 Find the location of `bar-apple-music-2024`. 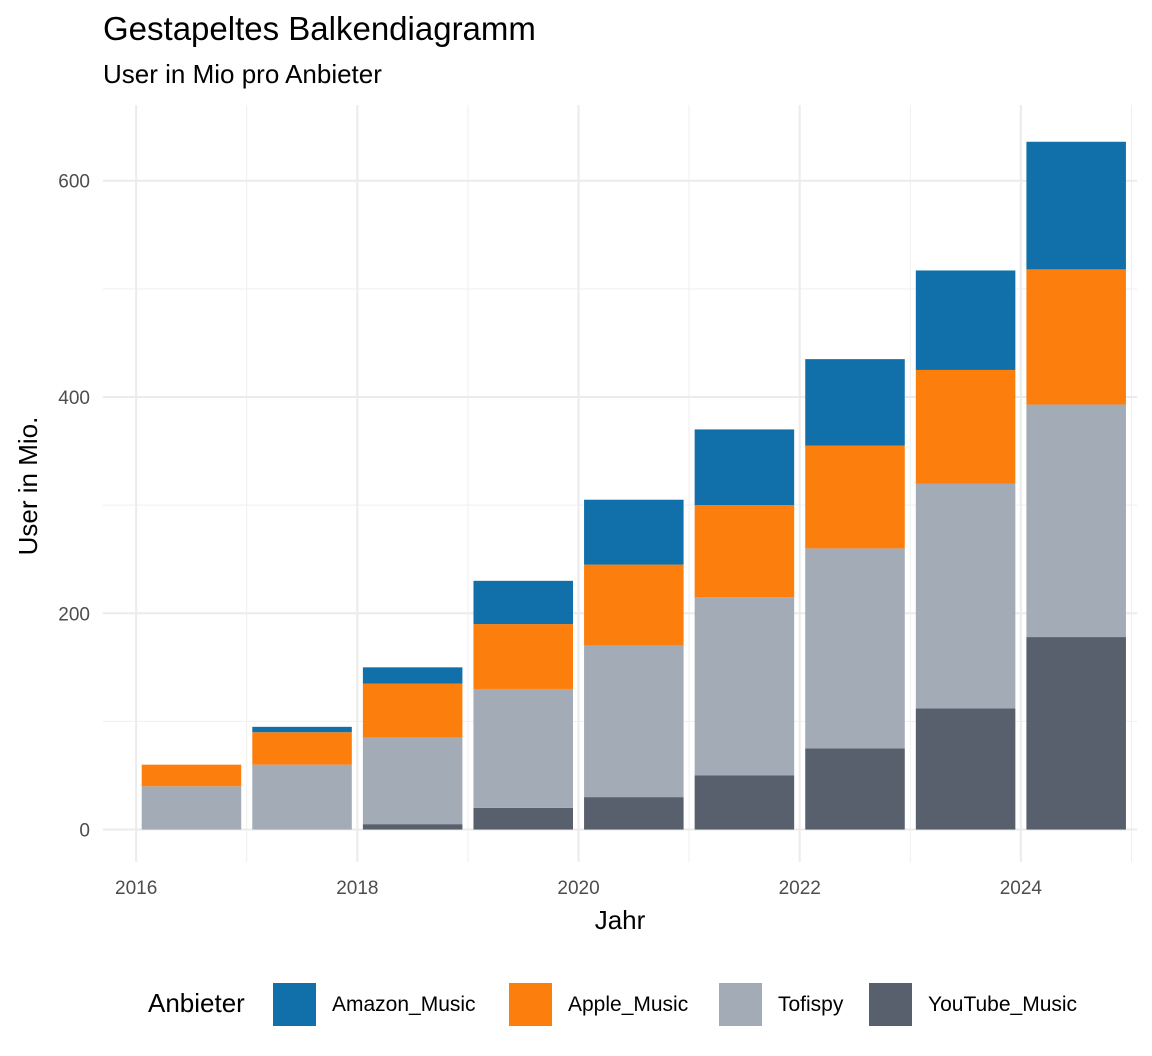

bar-apple-music-2024 is located at coordinates (1076, 337).